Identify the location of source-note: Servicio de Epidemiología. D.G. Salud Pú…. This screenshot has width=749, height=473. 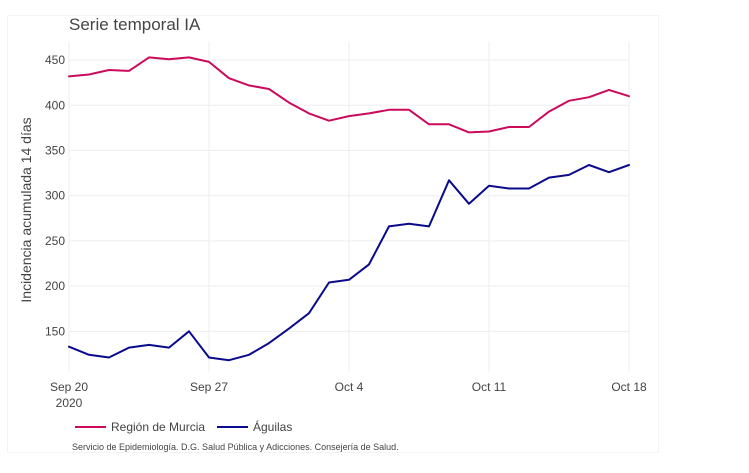
(235, 447).